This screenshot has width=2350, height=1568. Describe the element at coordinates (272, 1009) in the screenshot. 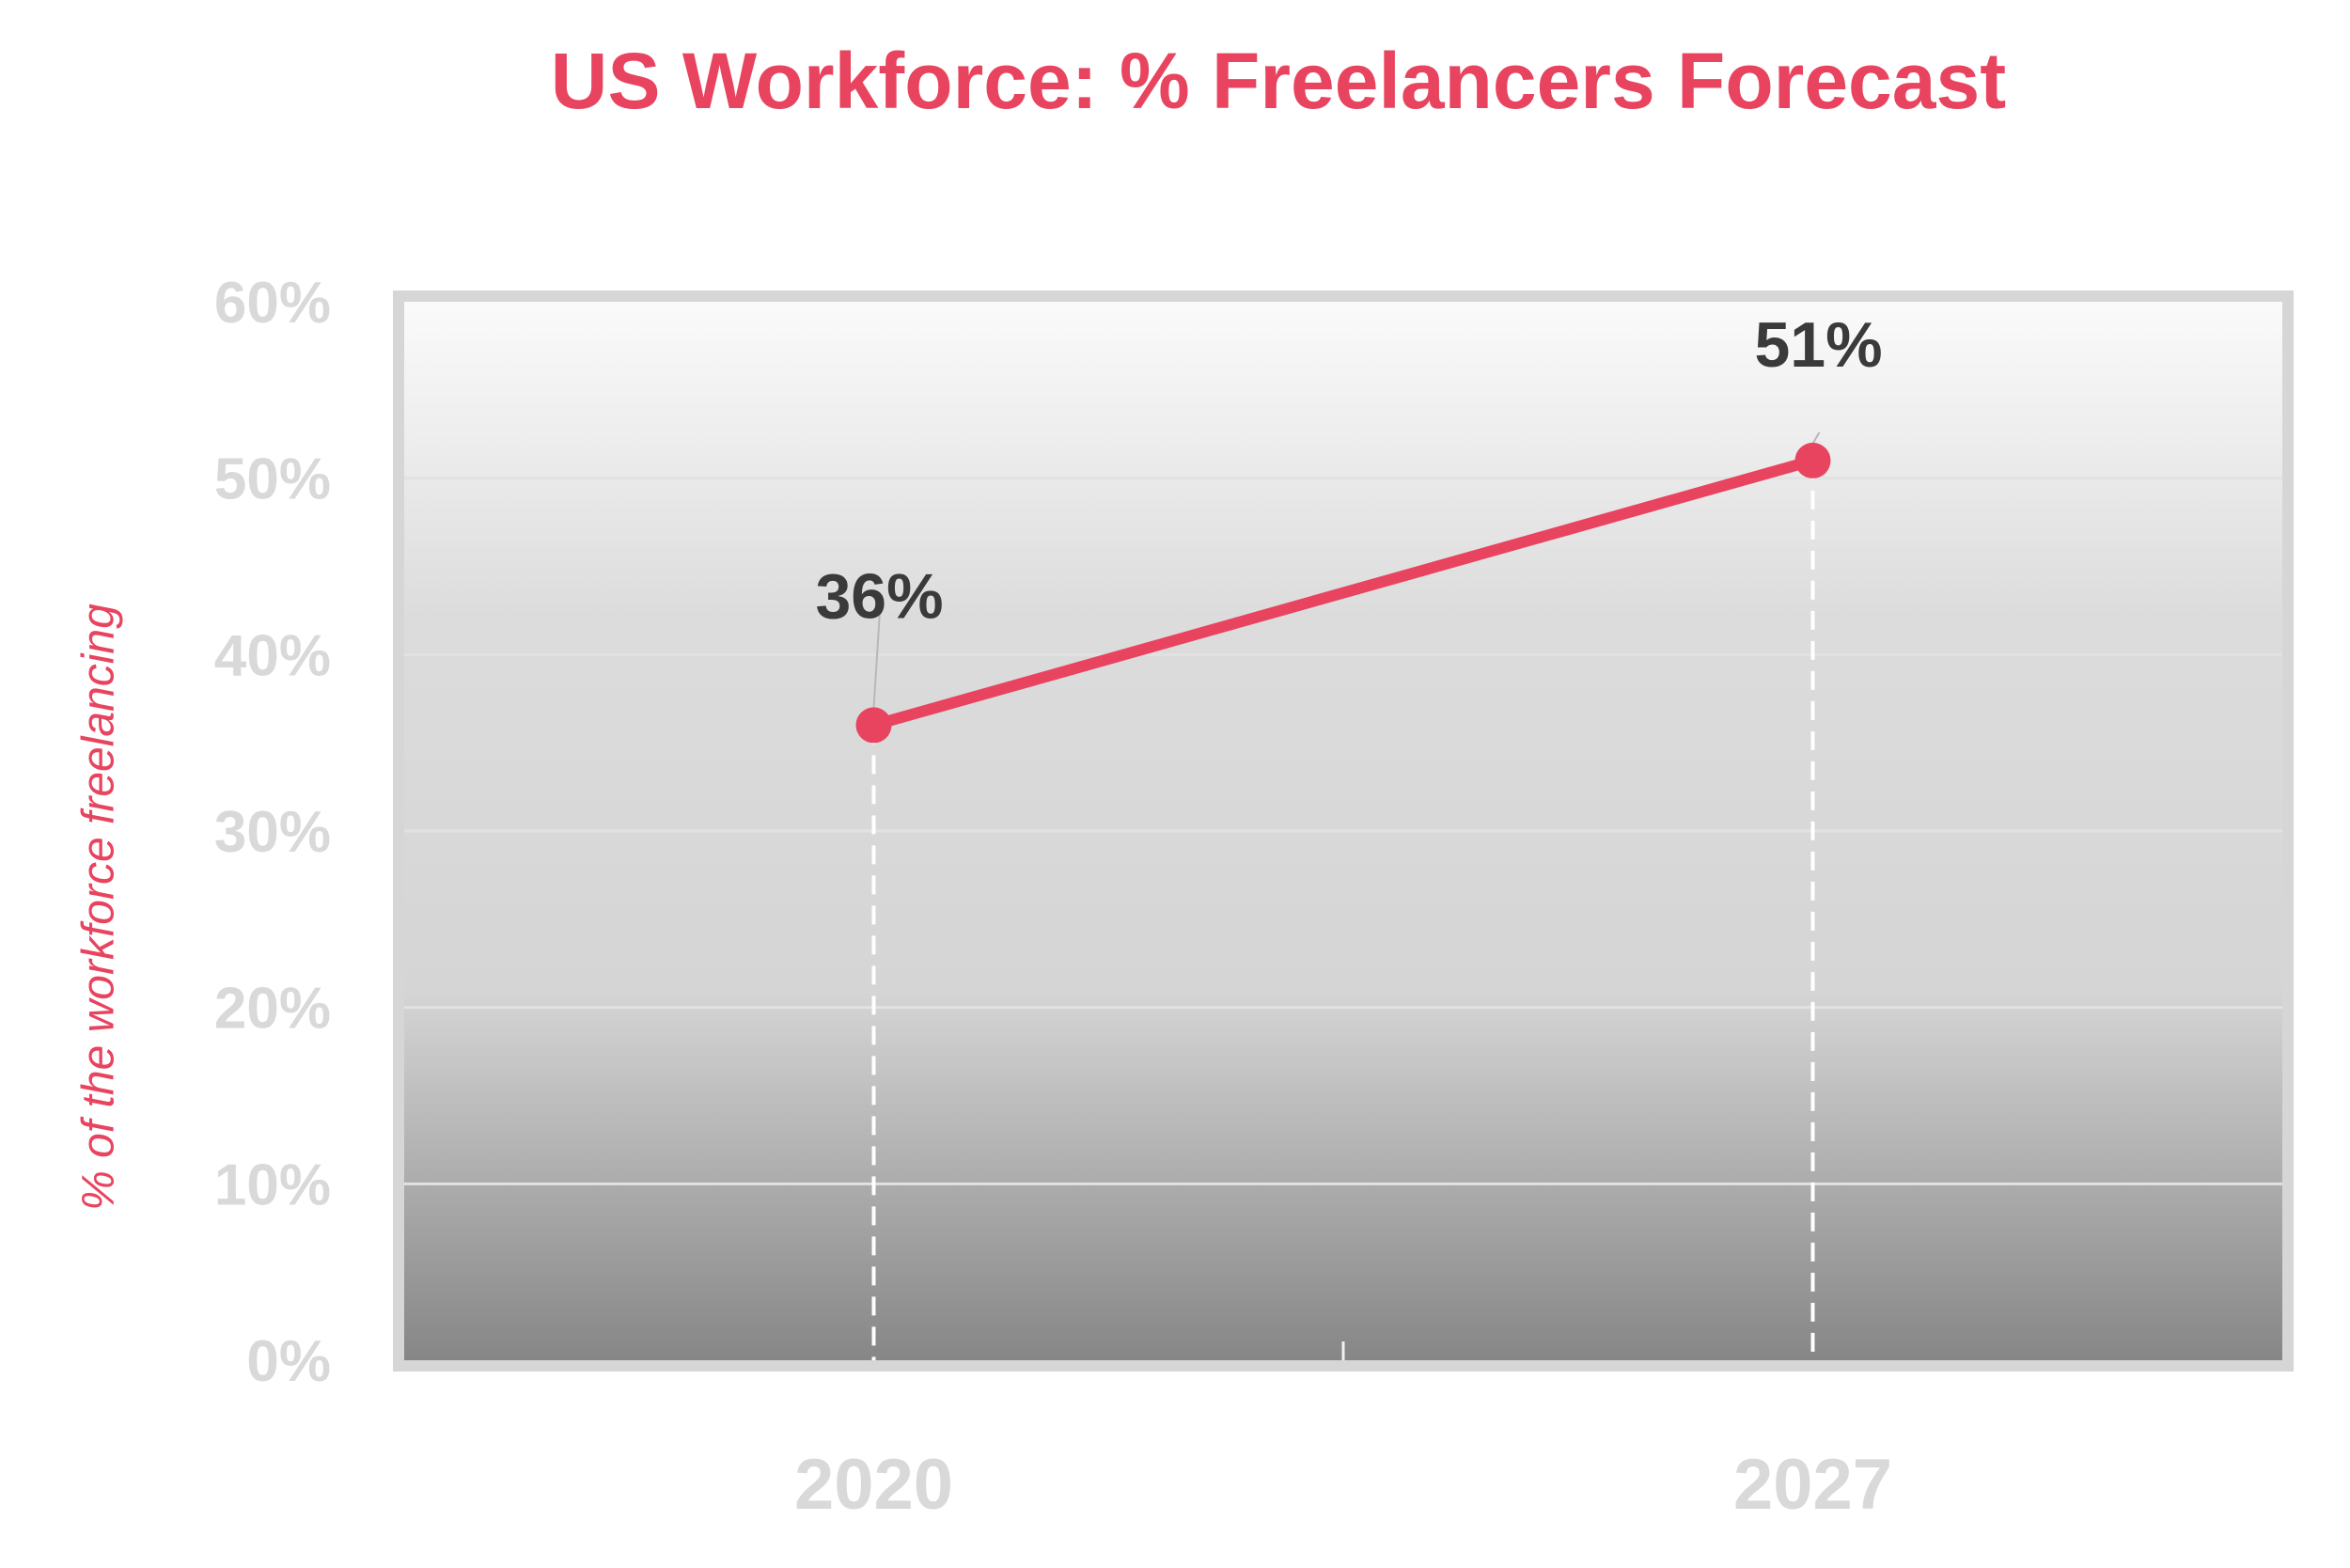

I see `y-tick-label: 20%` at that location.